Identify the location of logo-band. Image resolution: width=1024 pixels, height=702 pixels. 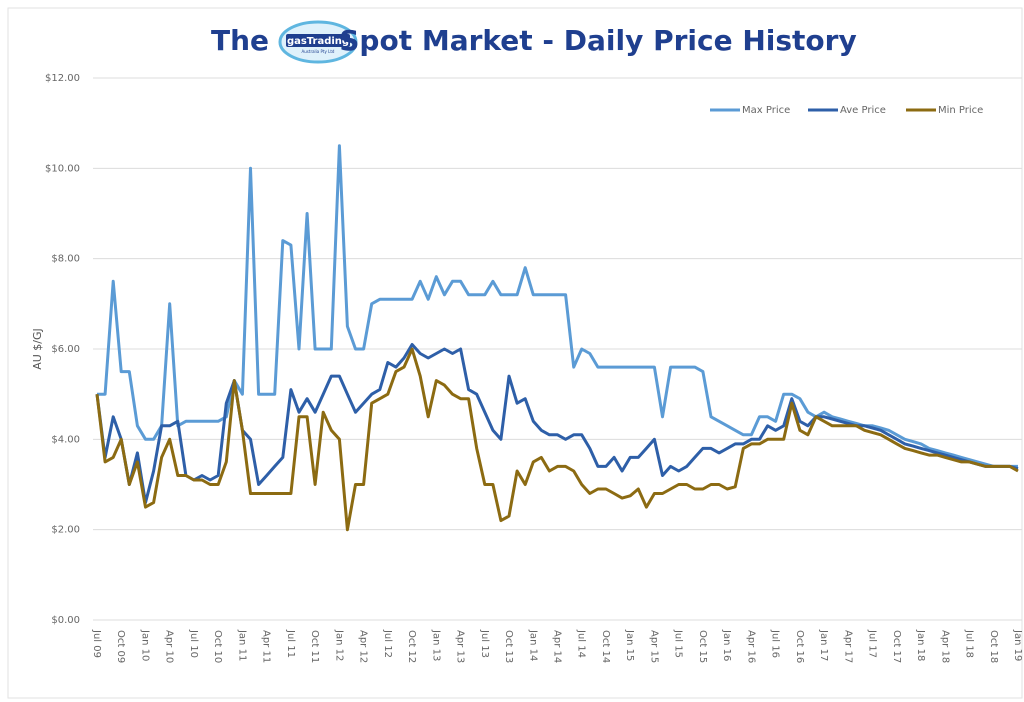
(318, 40).